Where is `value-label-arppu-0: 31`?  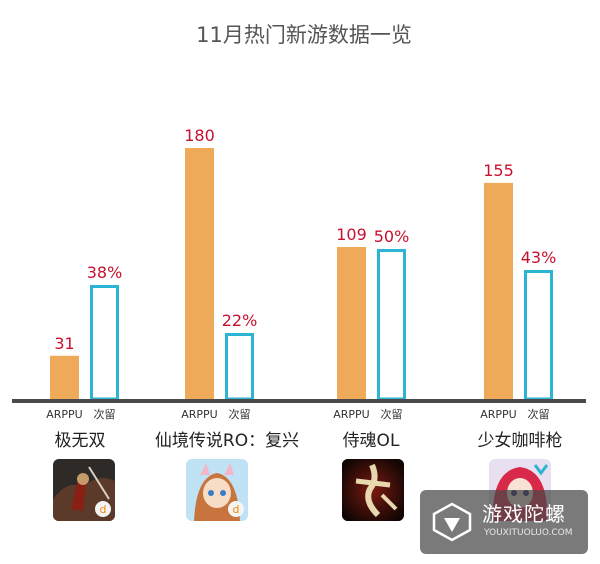 value-label-arppu-0: 31 is located at coordinates (64, 343).